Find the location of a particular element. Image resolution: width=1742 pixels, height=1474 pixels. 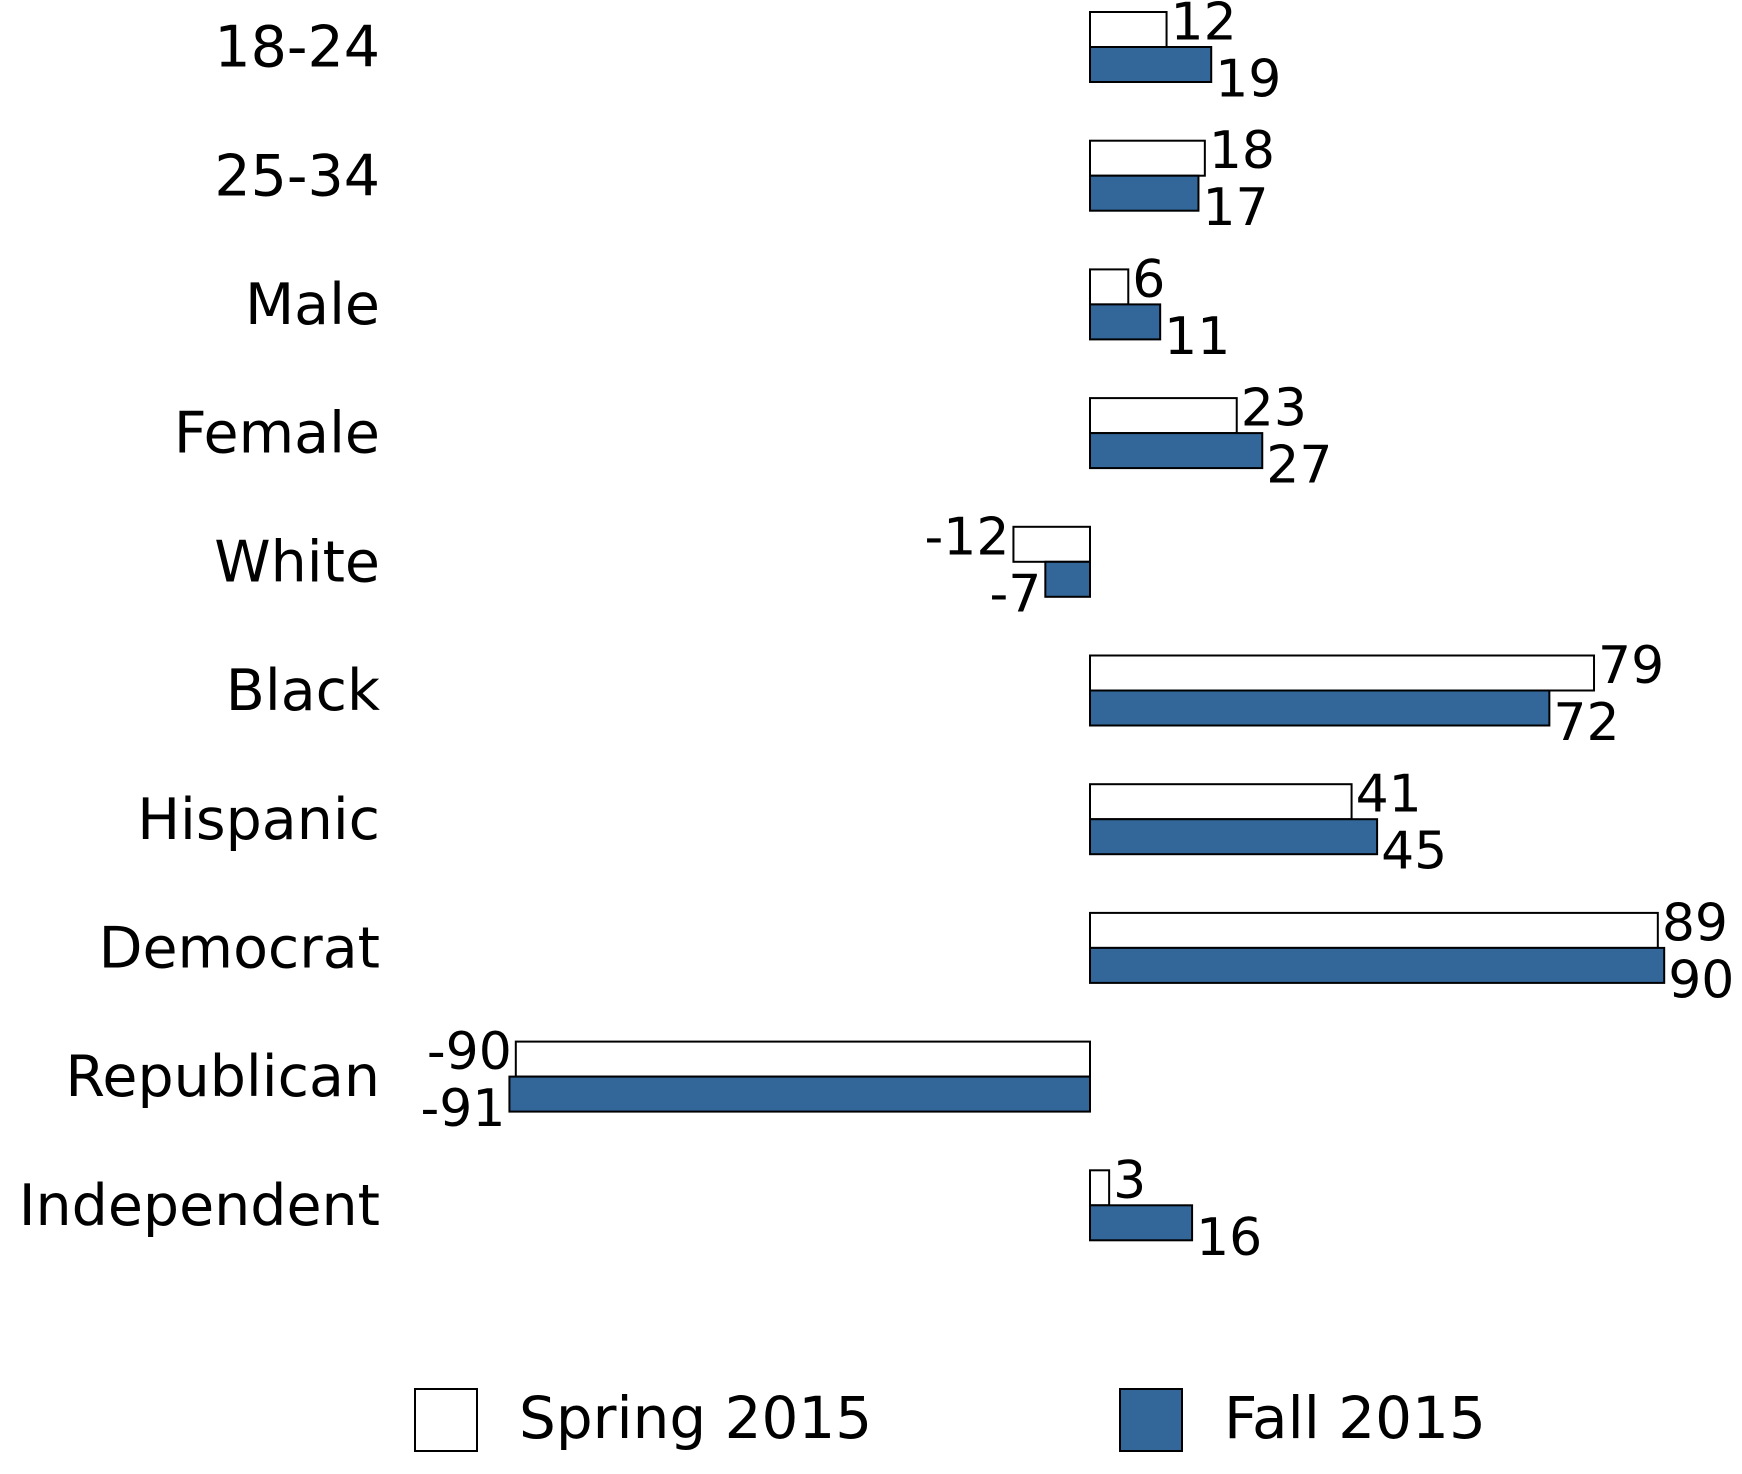

value-label: 18 is located at coordinates (1242, 151).